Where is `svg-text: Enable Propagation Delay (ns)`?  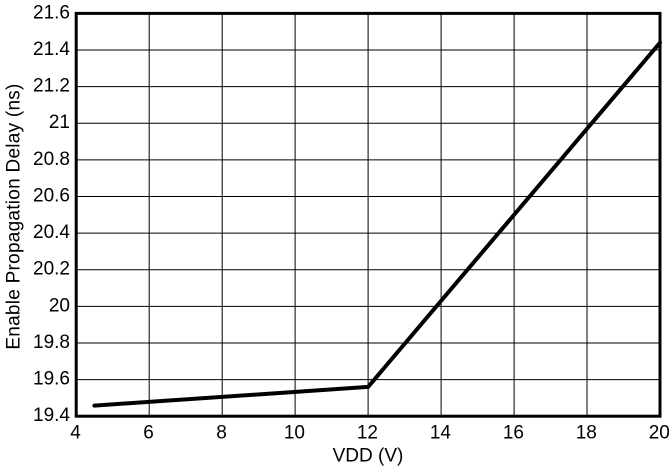 svg-text: Enable Propagation Delay (ns) is located at coordinates (13, 216).